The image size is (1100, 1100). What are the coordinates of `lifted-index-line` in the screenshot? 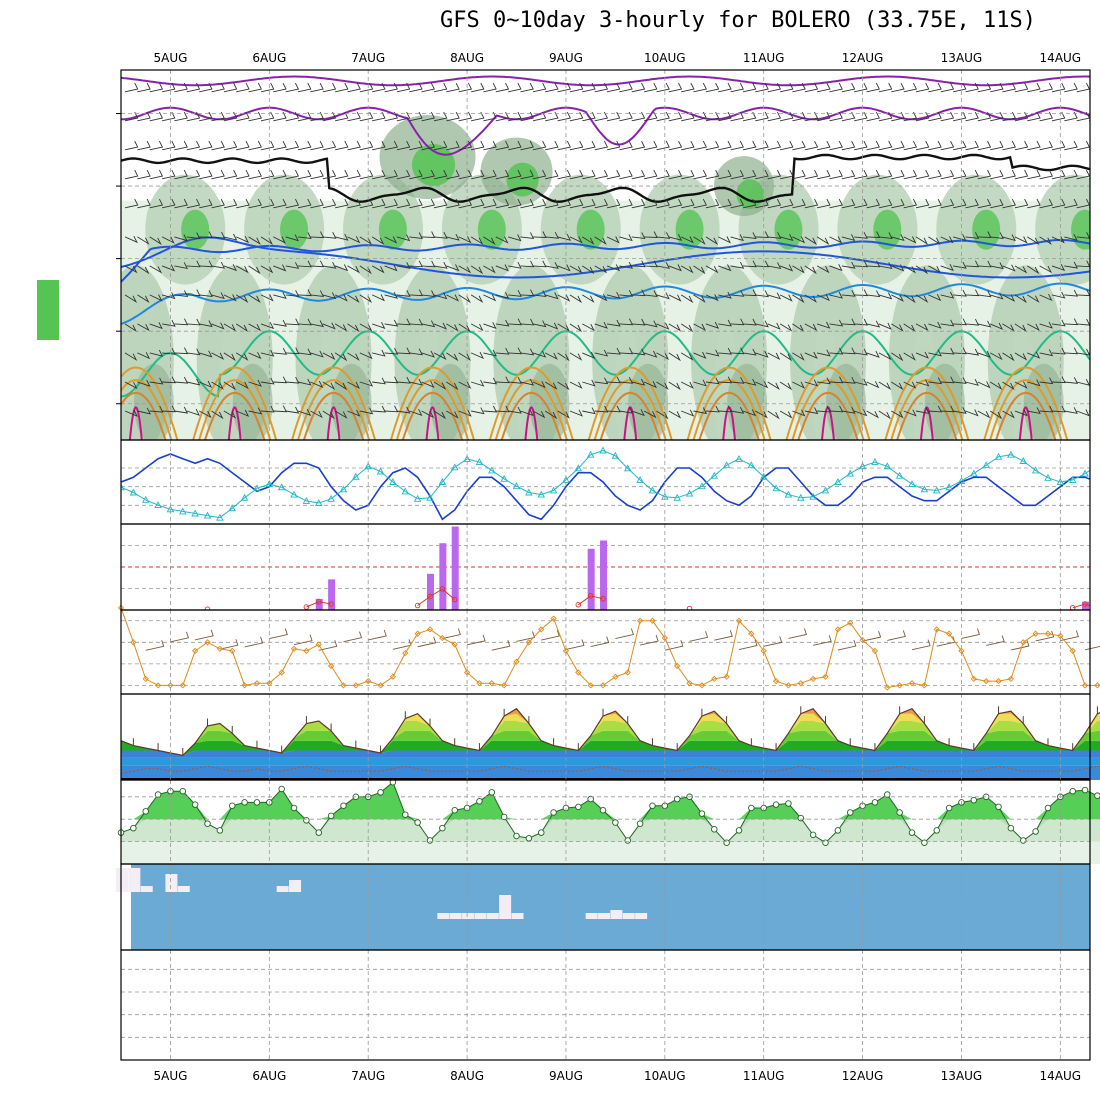 It's located at (591, 600).